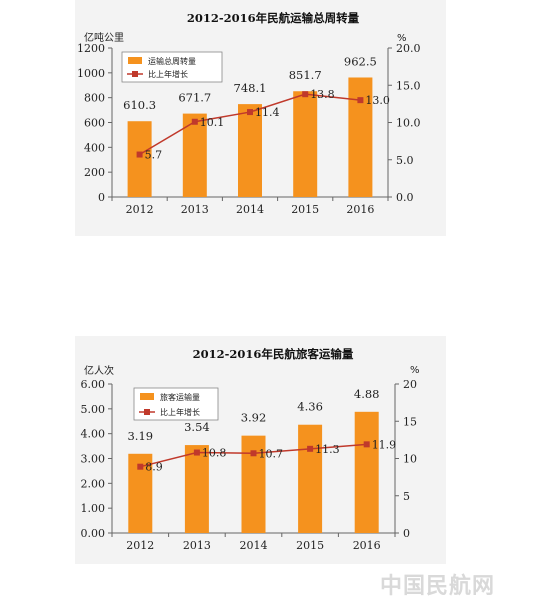 This screenshot has width=545, height=600. What do you see at coordinates (415, 370) in the screenshot?
I see `passenger-y2-unit: %` at bounding box center [415, 370].